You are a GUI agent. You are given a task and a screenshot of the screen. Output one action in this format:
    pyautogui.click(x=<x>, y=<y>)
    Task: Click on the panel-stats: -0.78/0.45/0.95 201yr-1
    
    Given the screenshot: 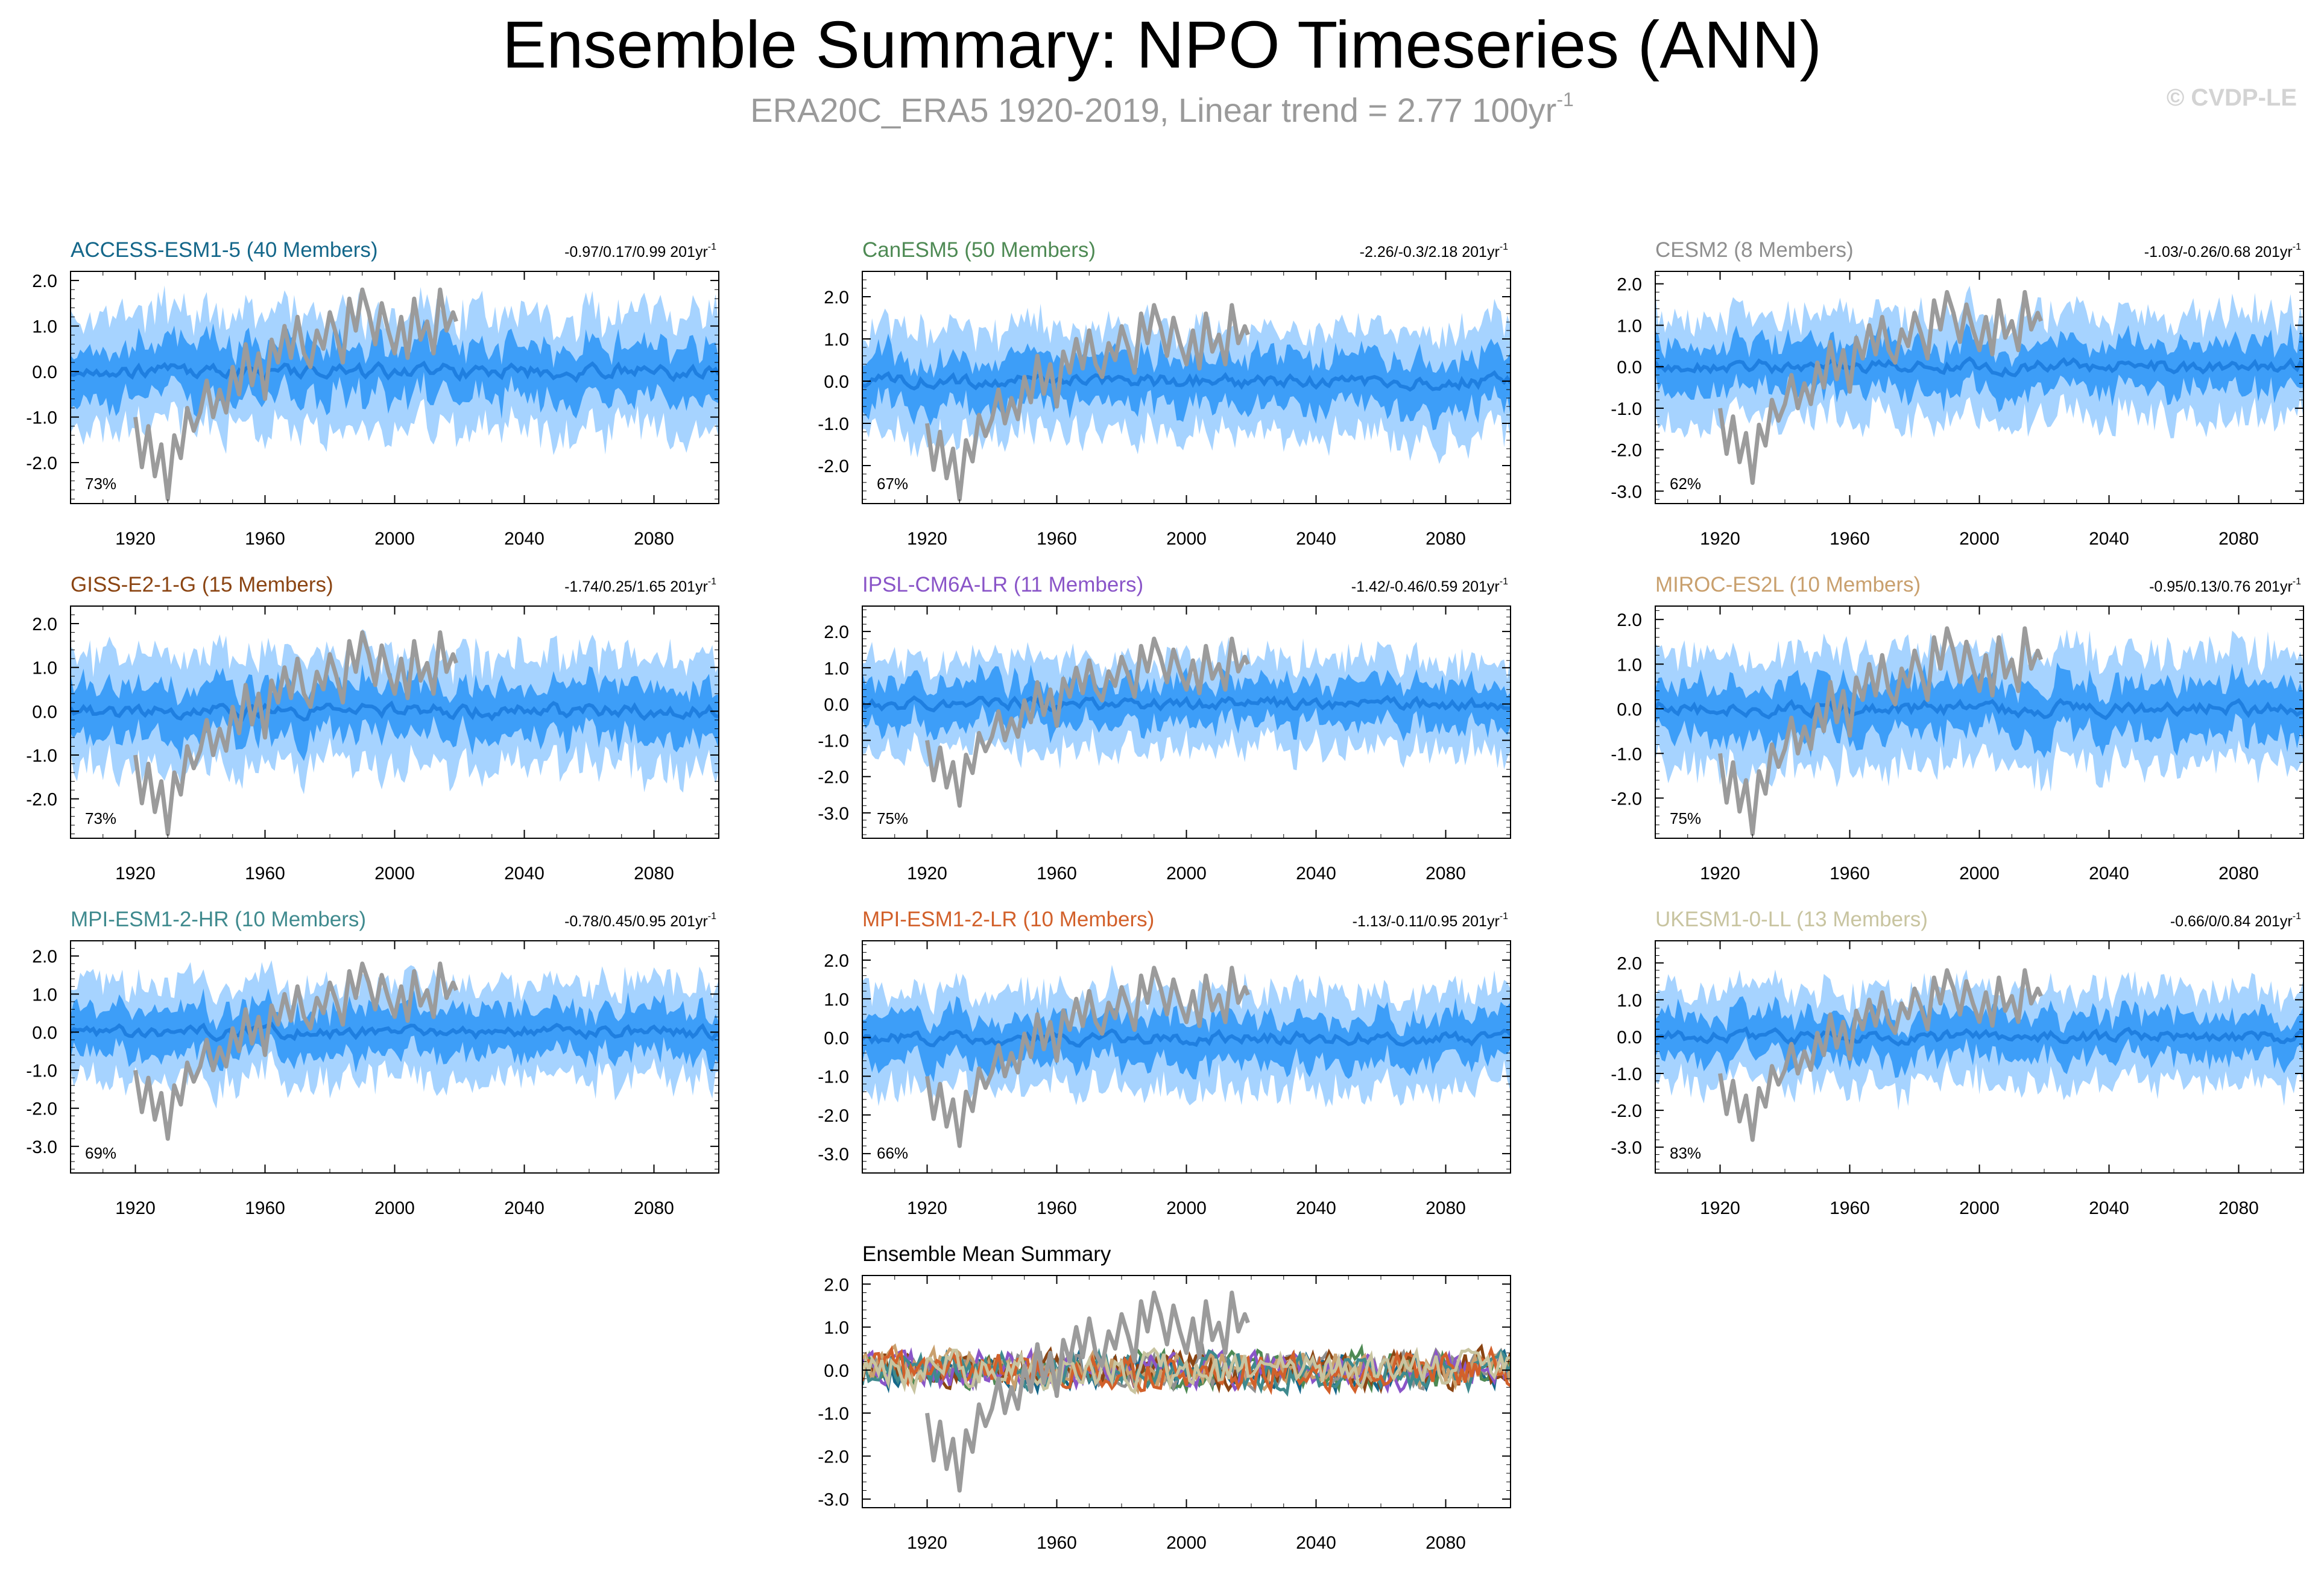 What is the action you would take?
    pyautogui.click(x=640, y=920)
    